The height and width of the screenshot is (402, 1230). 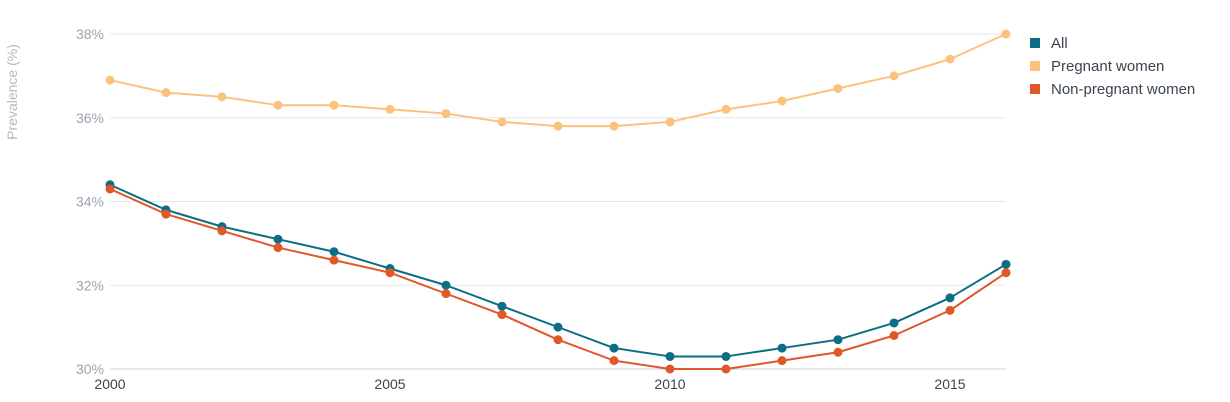 What do you see at coordinates (949, 384) in the screenshot?
I see `x-tick-label: 2015` at bounding box center [949, 384].